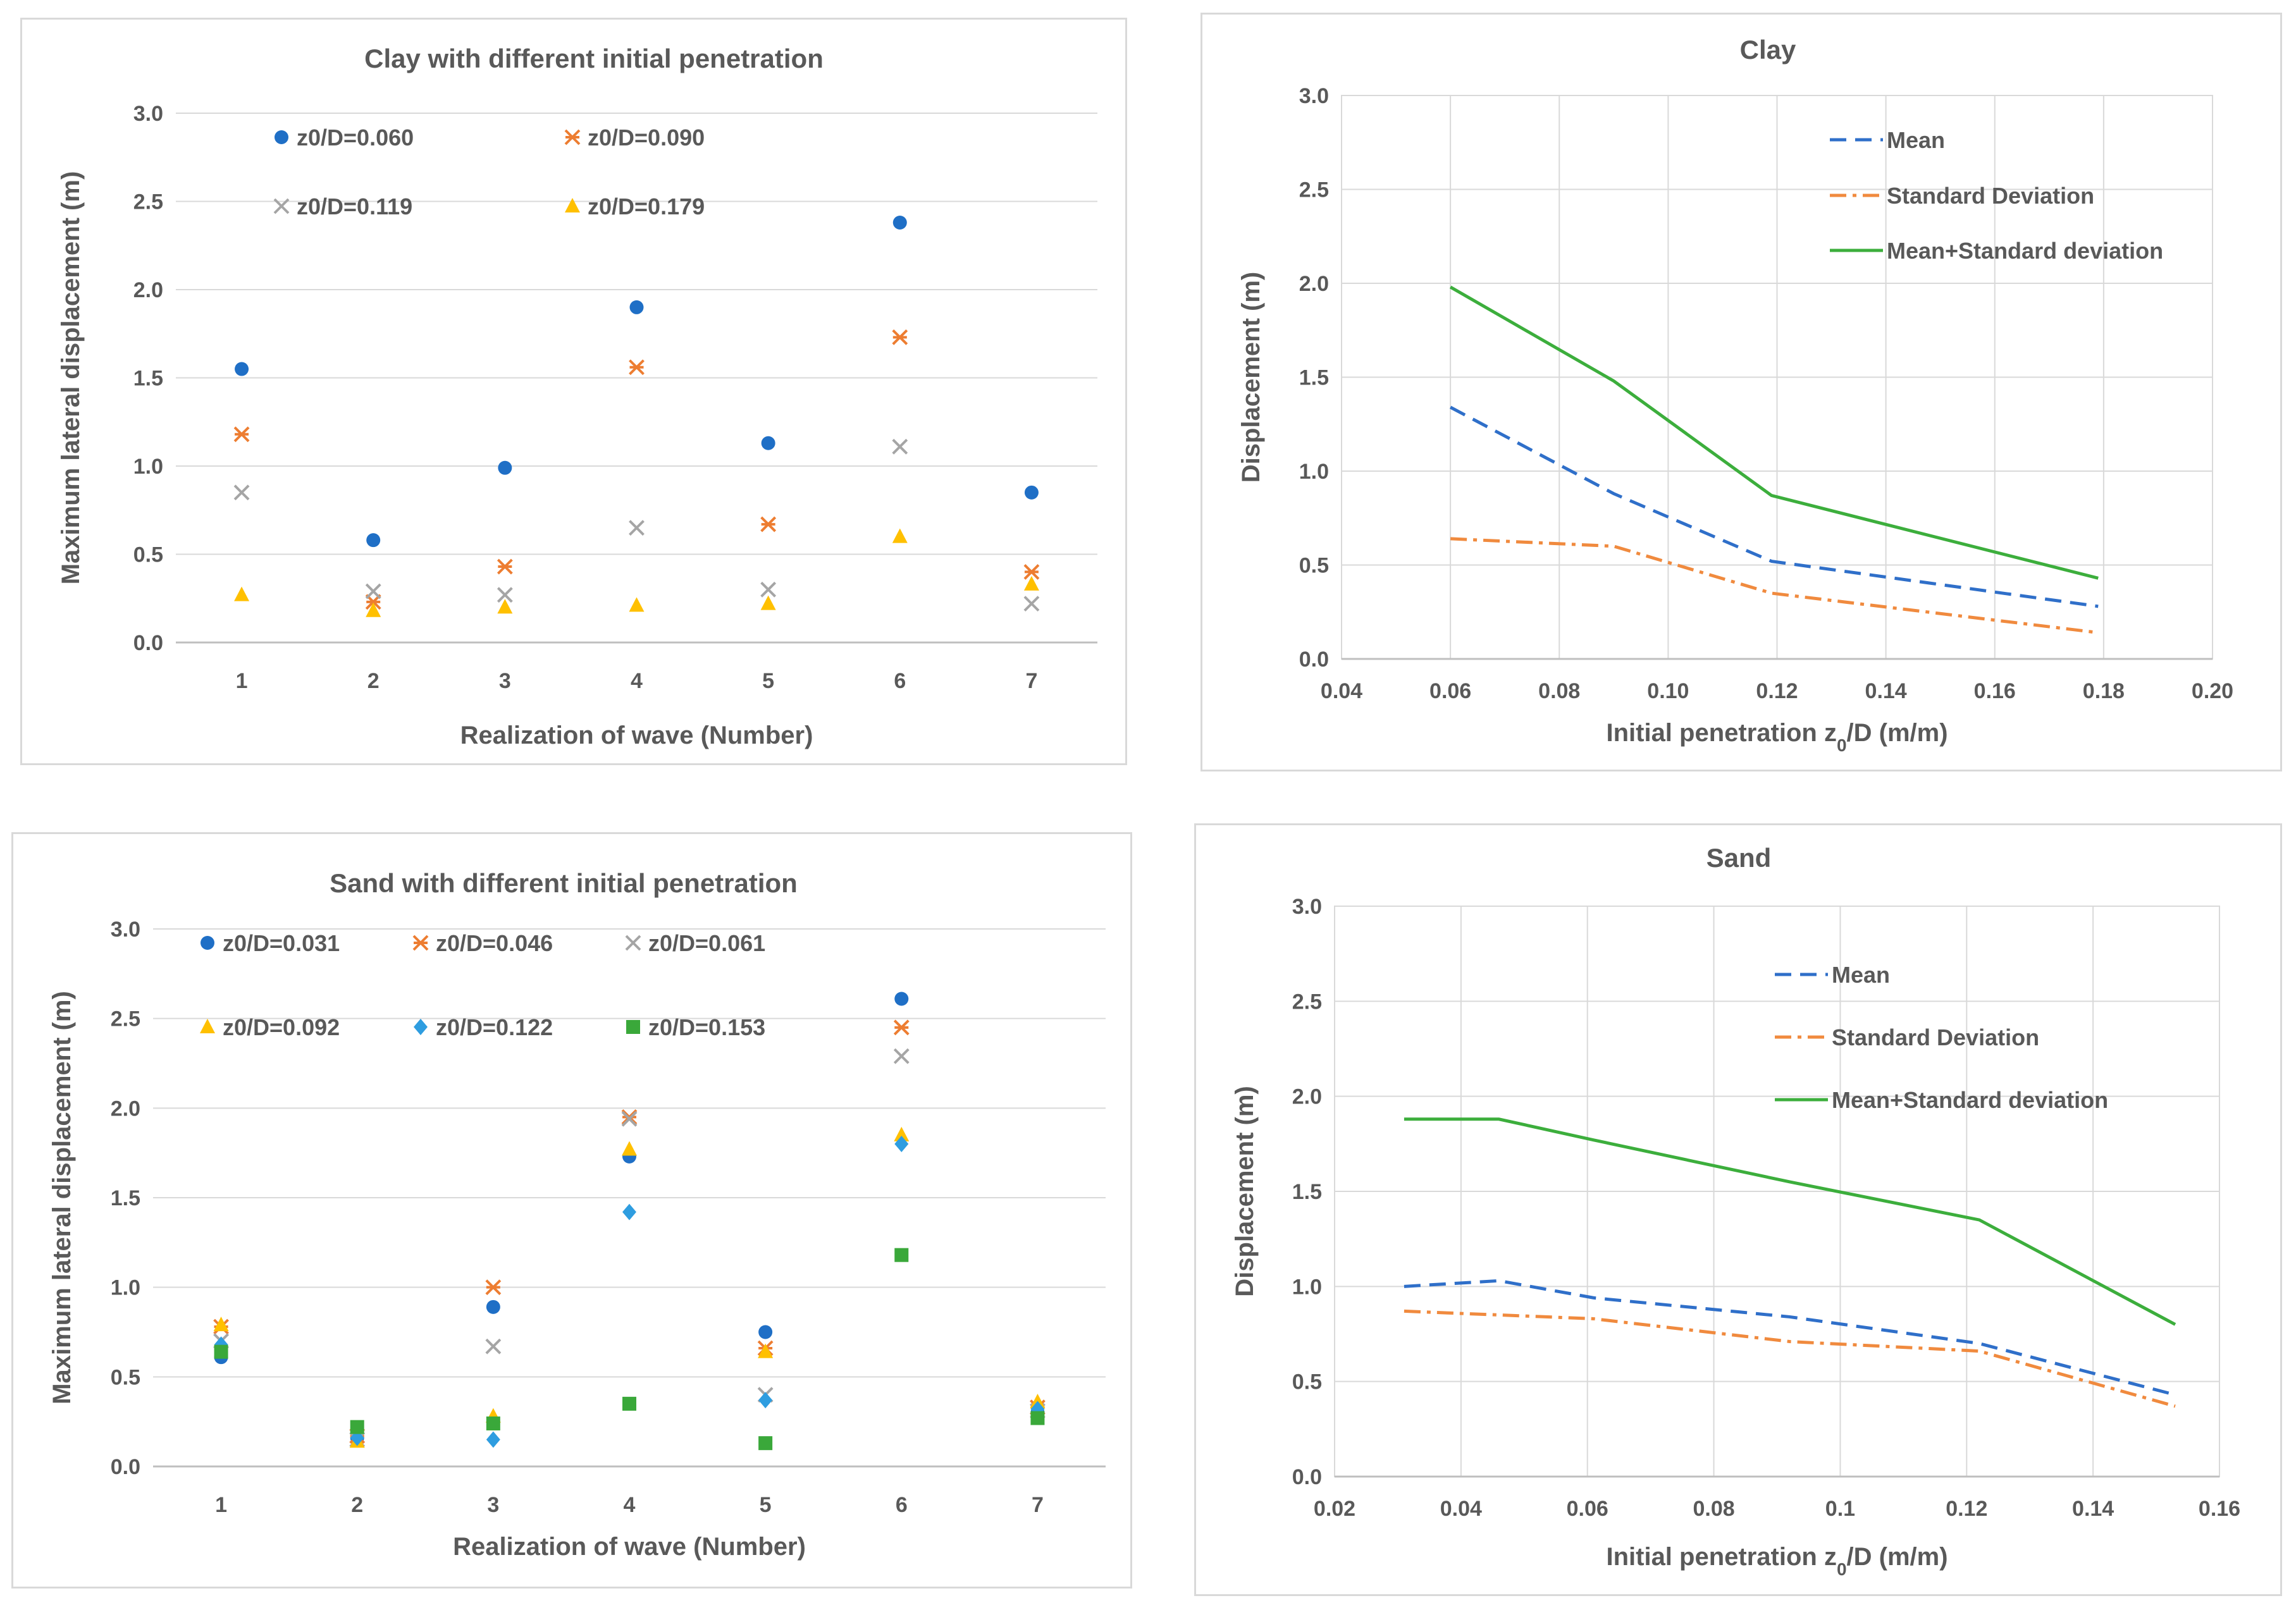 The width and height of the screenshot is (2296, 1610). Describe the element at coordinates (148, 555) in the screenshot. I see `y-tick-label: 0.5` at that location.